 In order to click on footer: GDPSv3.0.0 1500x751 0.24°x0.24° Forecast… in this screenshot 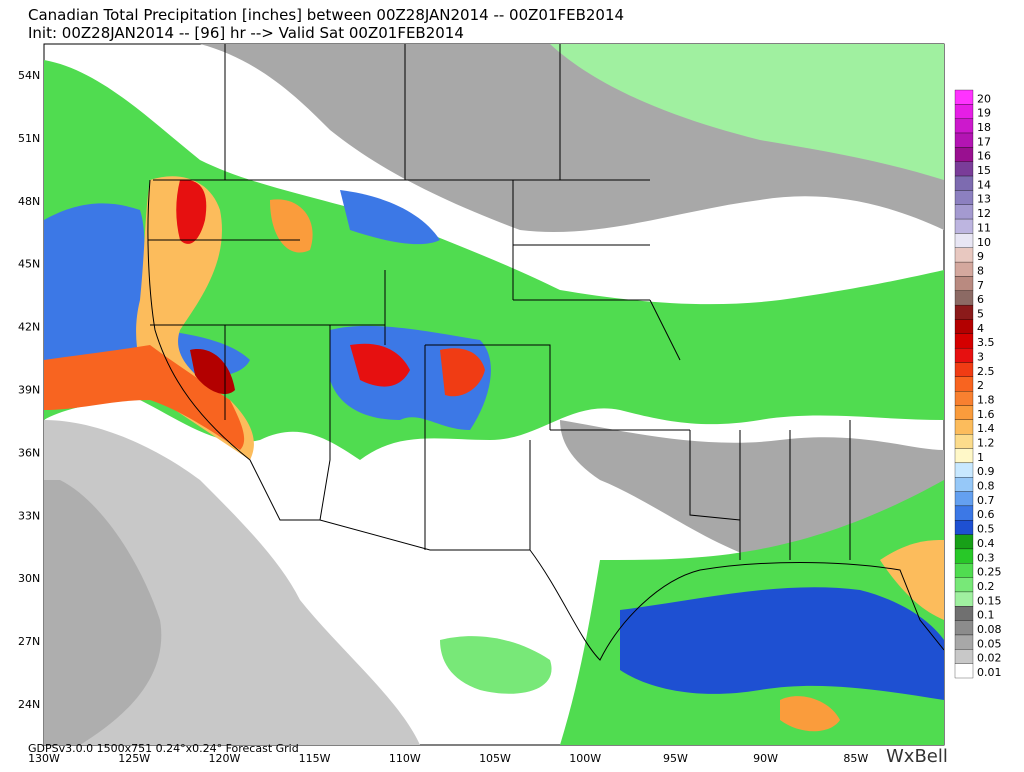, I will do `click(163, 748)`.